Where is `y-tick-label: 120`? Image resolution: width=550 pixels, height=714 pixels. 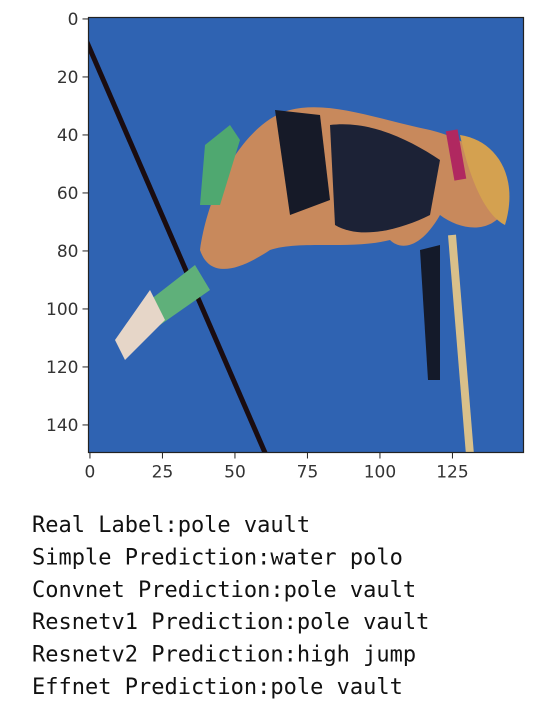
y-tick-label: 120 is located at coordinates (62, 368).